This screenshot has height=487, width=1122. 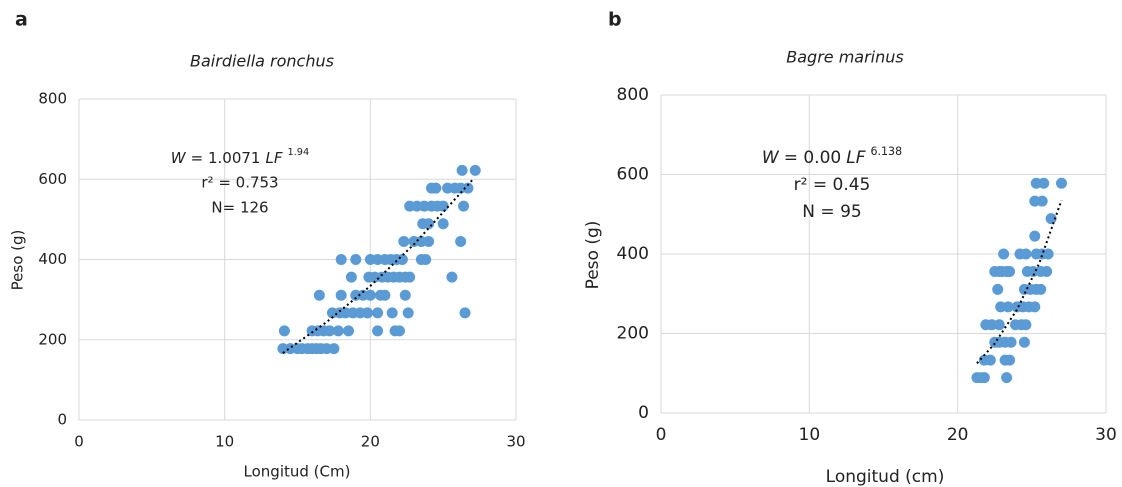 What do you see at coordinates (831, 212) in the screenshot?
I see `sample-size: N = 95` at bounding box center [831, 212].